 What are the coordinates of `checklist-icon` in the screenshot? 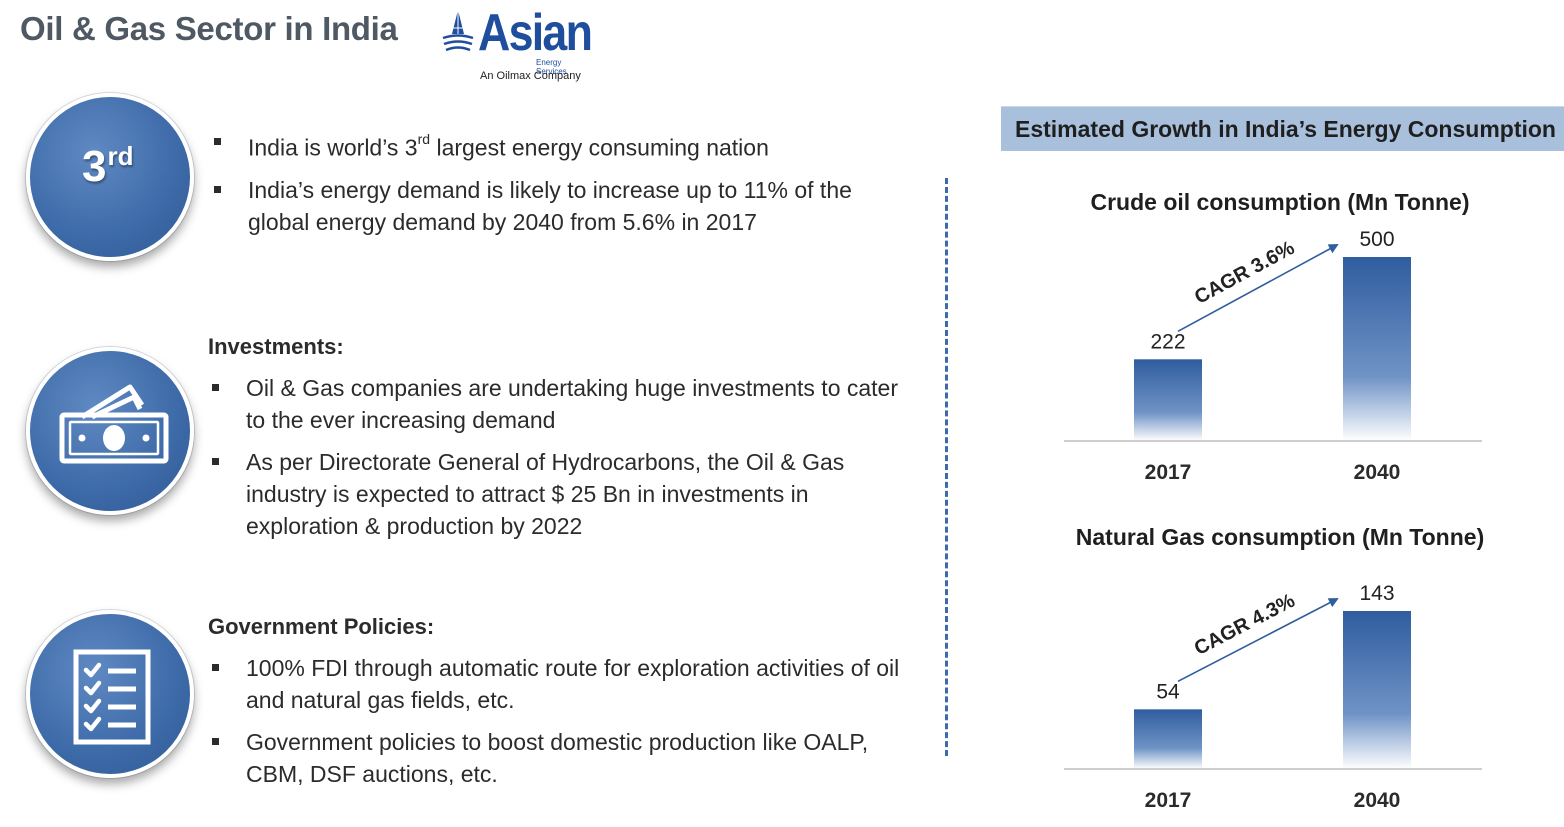 It's located at (112, 697).